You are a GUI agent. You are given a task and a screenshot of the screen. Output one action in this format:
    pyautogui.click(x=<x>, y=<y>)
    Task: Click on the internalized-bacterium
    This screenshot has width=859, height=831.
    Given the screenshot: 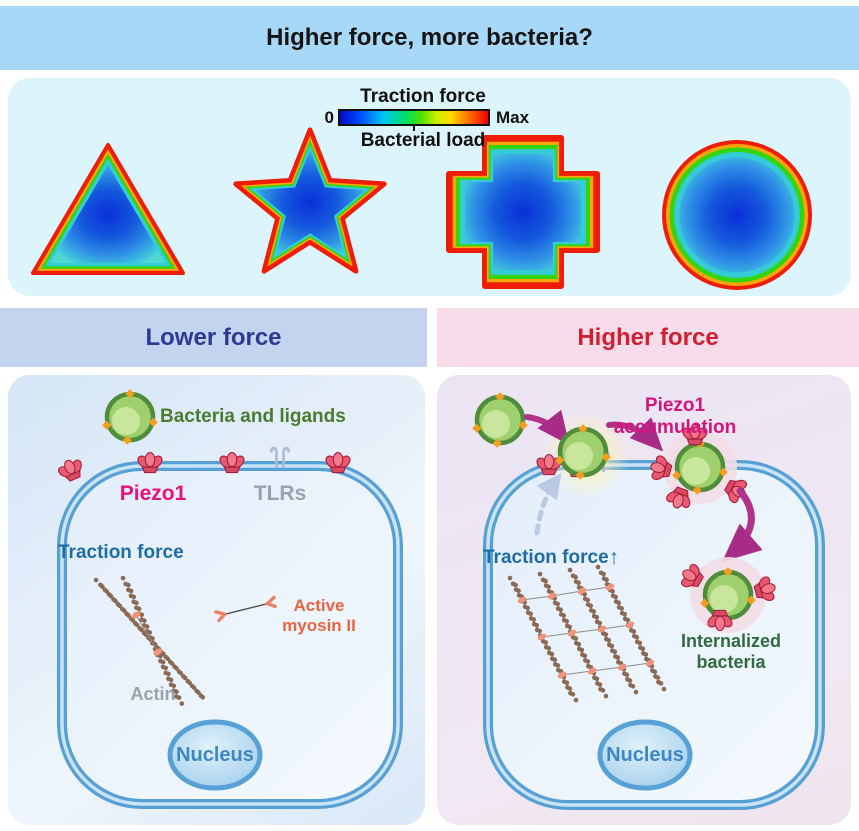 What is the action you would take?
    pyautogui.click(x=727, y=595)
    